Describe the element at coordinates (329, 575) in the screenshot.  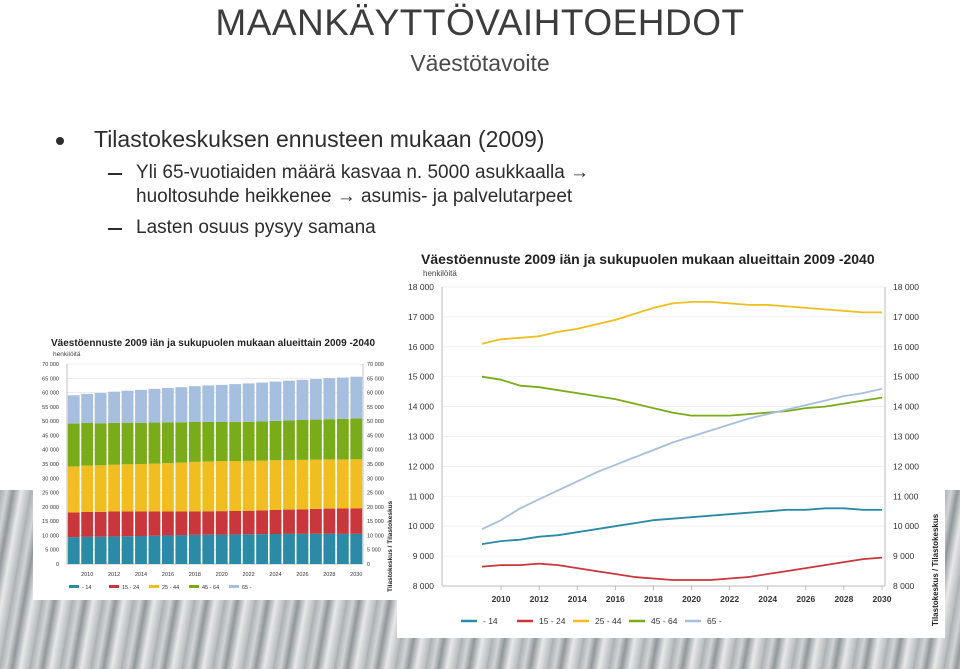
I see `bar-xtick-label: 2028` at that location.